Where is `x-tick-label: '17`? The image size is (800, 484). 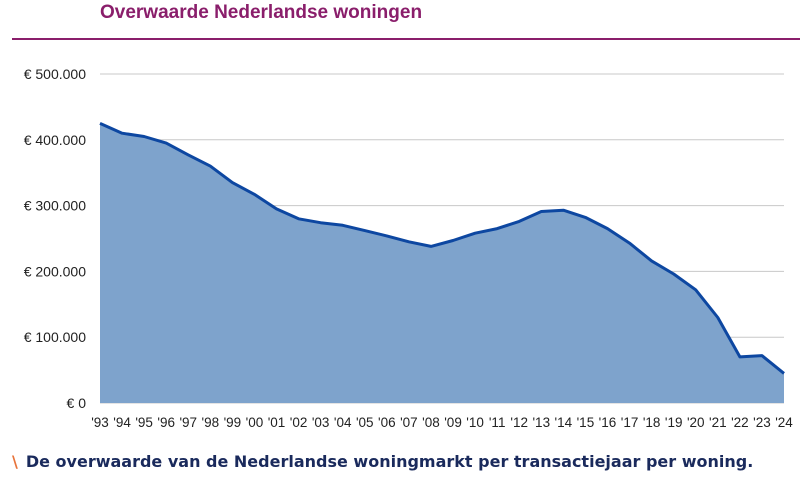 x-tick-label: '17 is located at coordinates (630, 422).